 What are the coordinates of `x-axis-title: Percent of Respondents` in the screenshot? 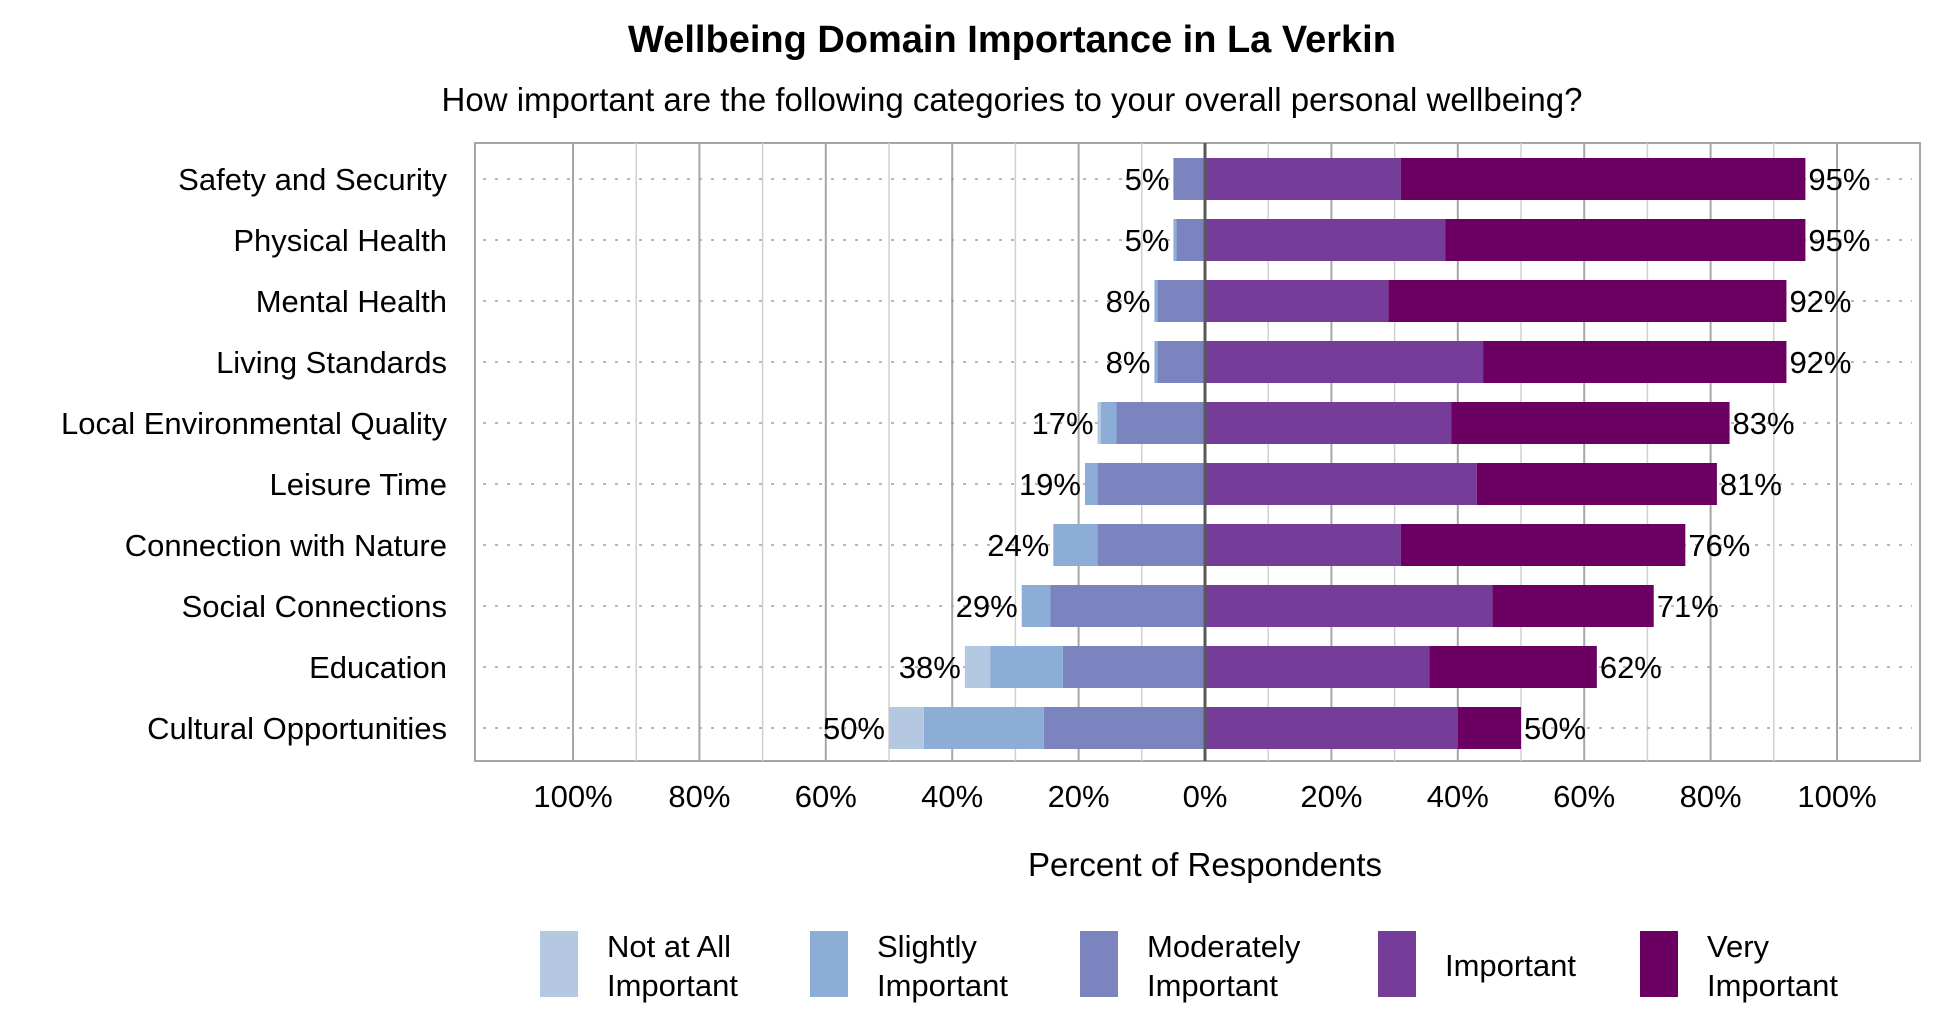 It's located at (1205, 864).